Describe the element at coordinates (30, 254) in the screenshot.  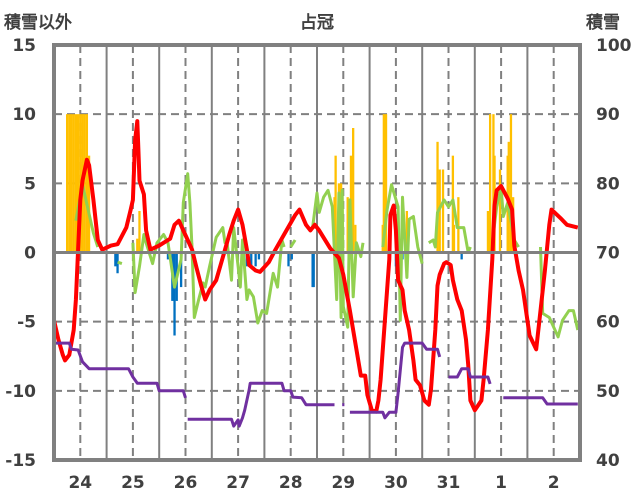
I see `y-left-tick-label: 0` at that location.